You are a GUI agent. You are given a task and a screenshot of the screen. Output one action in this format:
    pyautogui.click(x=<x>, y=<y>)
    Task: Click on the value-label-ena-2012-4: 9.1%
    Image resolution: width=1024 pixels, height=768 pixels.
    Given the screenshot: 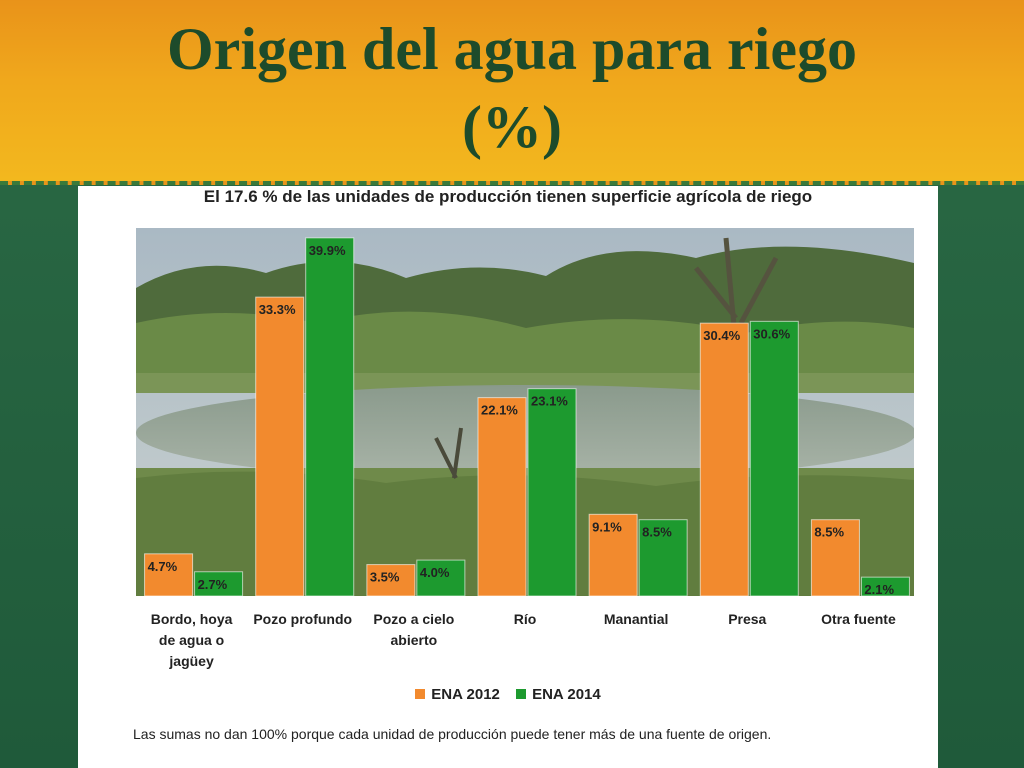 What is the action you would take?
    pyautogui.click(x=607, y=526)
    